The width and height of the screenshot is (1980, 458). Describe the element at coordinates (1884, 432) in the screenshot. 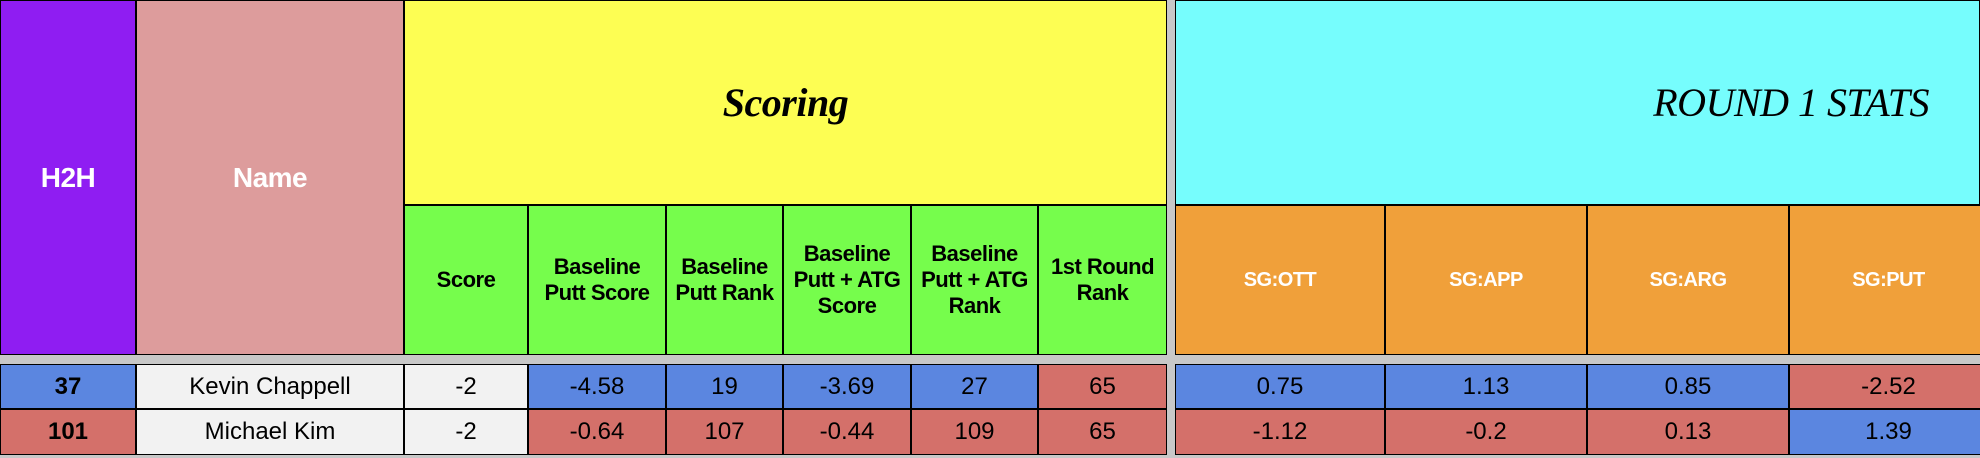

I see `value-cell: 1.39` at that location.